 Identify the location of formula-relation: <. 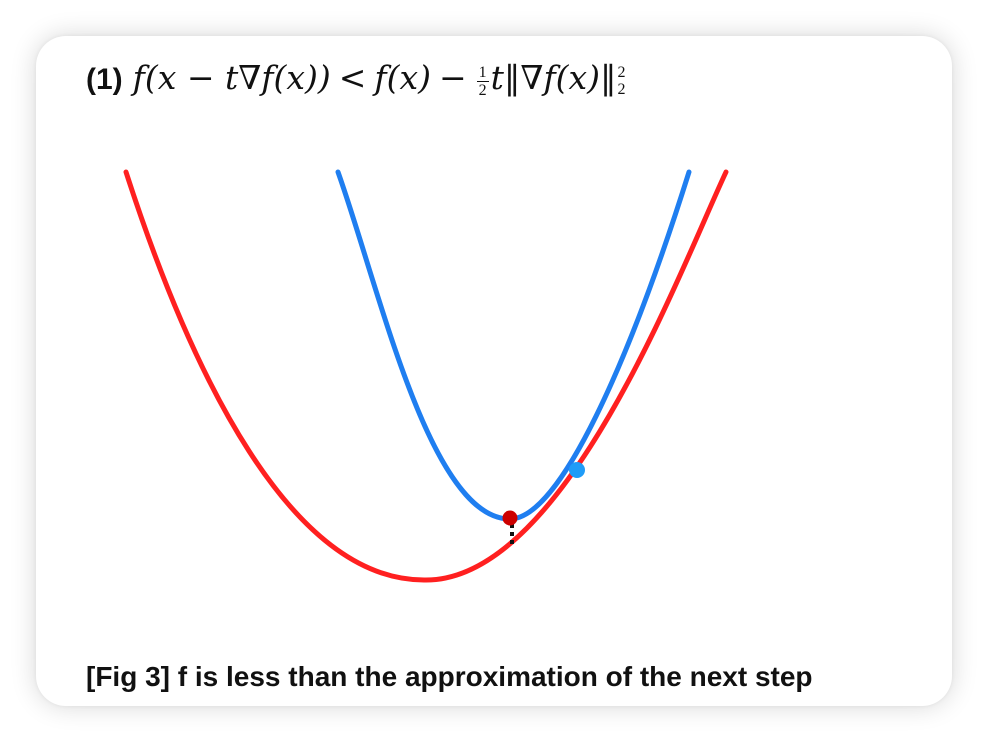
(352, 77).